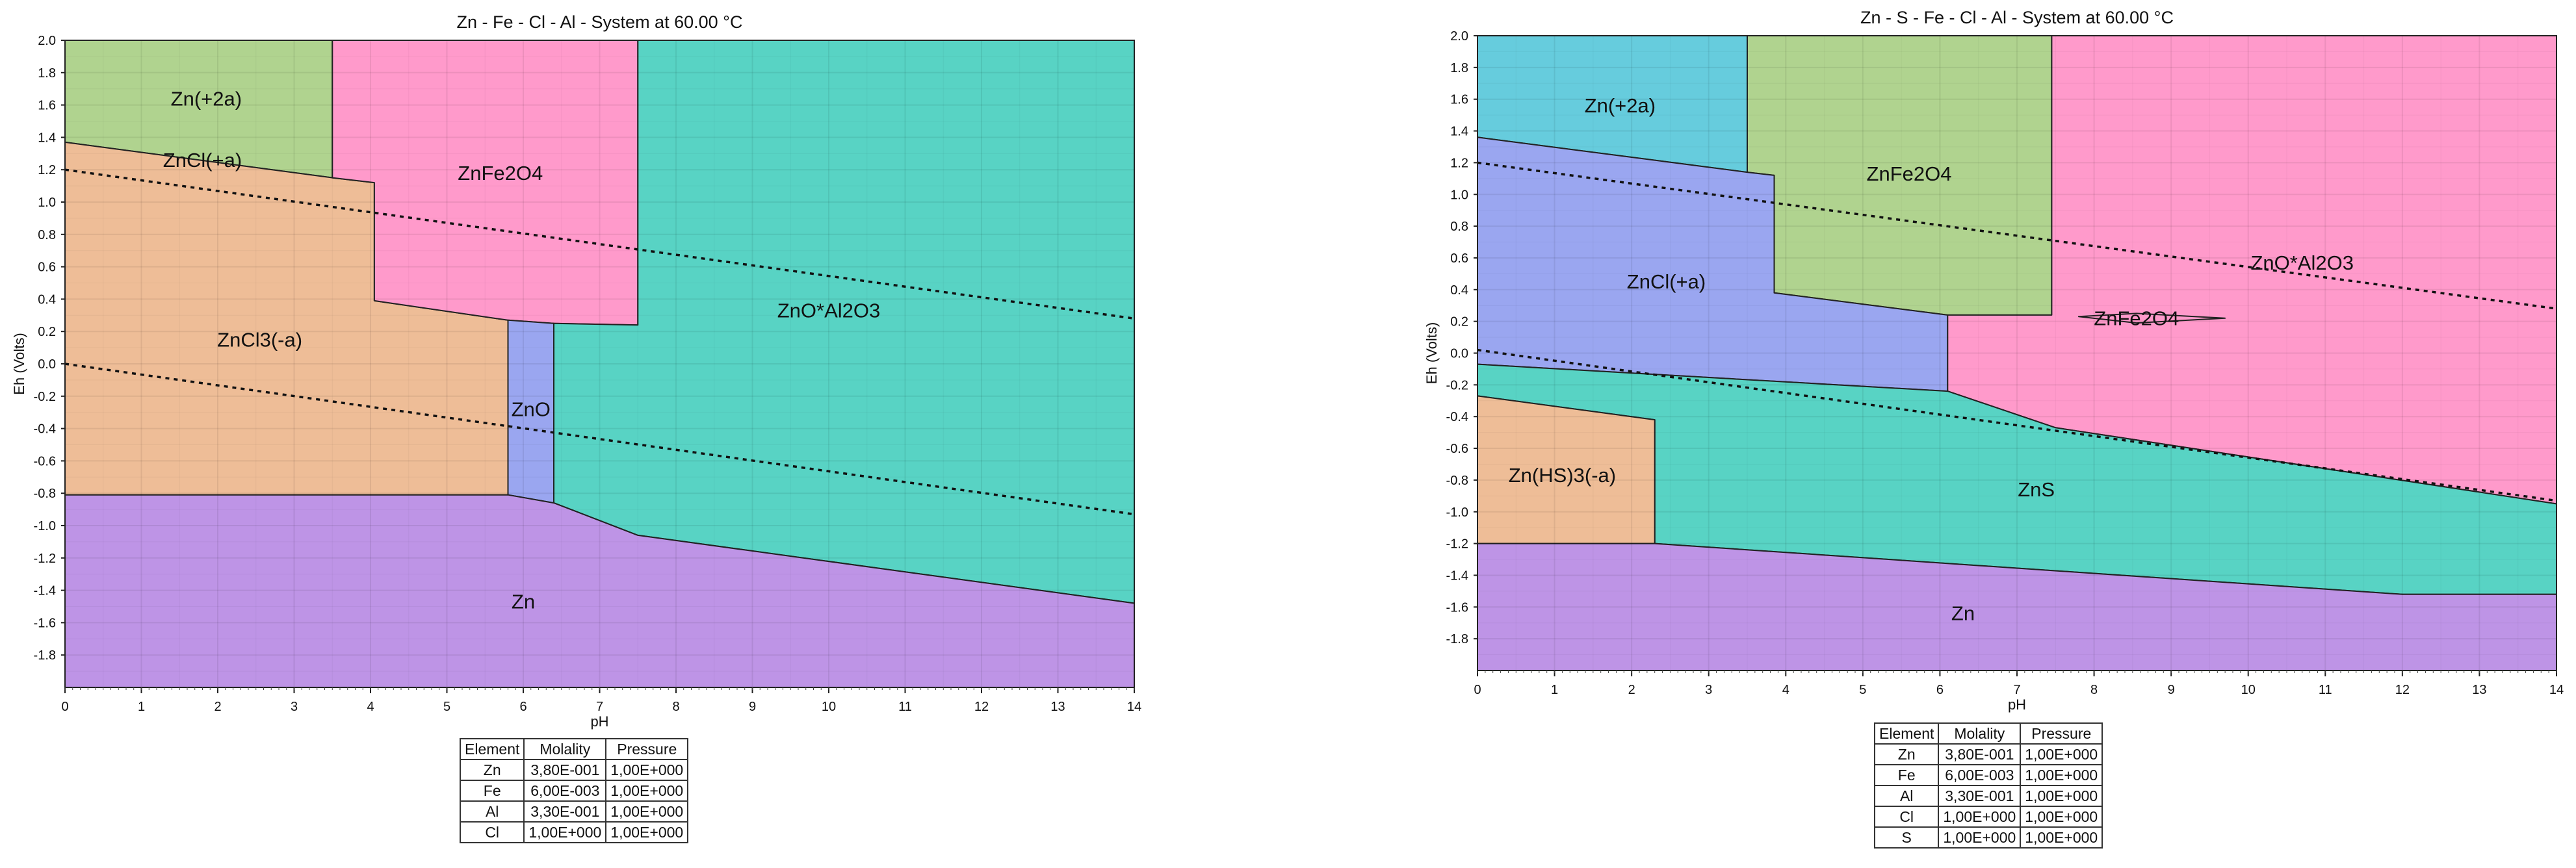 The width and height of the screenshot is (2576, 868). Describe the element at coordinates (45, 655) in the screenshot. I see `y-tick-label: -1.8` at that location.